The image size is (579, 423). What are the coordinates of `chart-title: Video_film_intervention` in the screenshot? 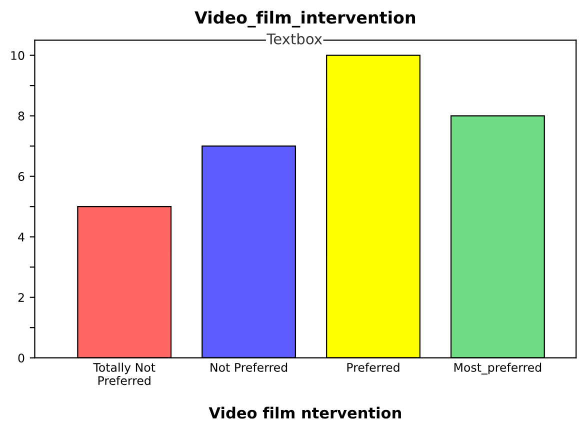 It's located at (305, 19).